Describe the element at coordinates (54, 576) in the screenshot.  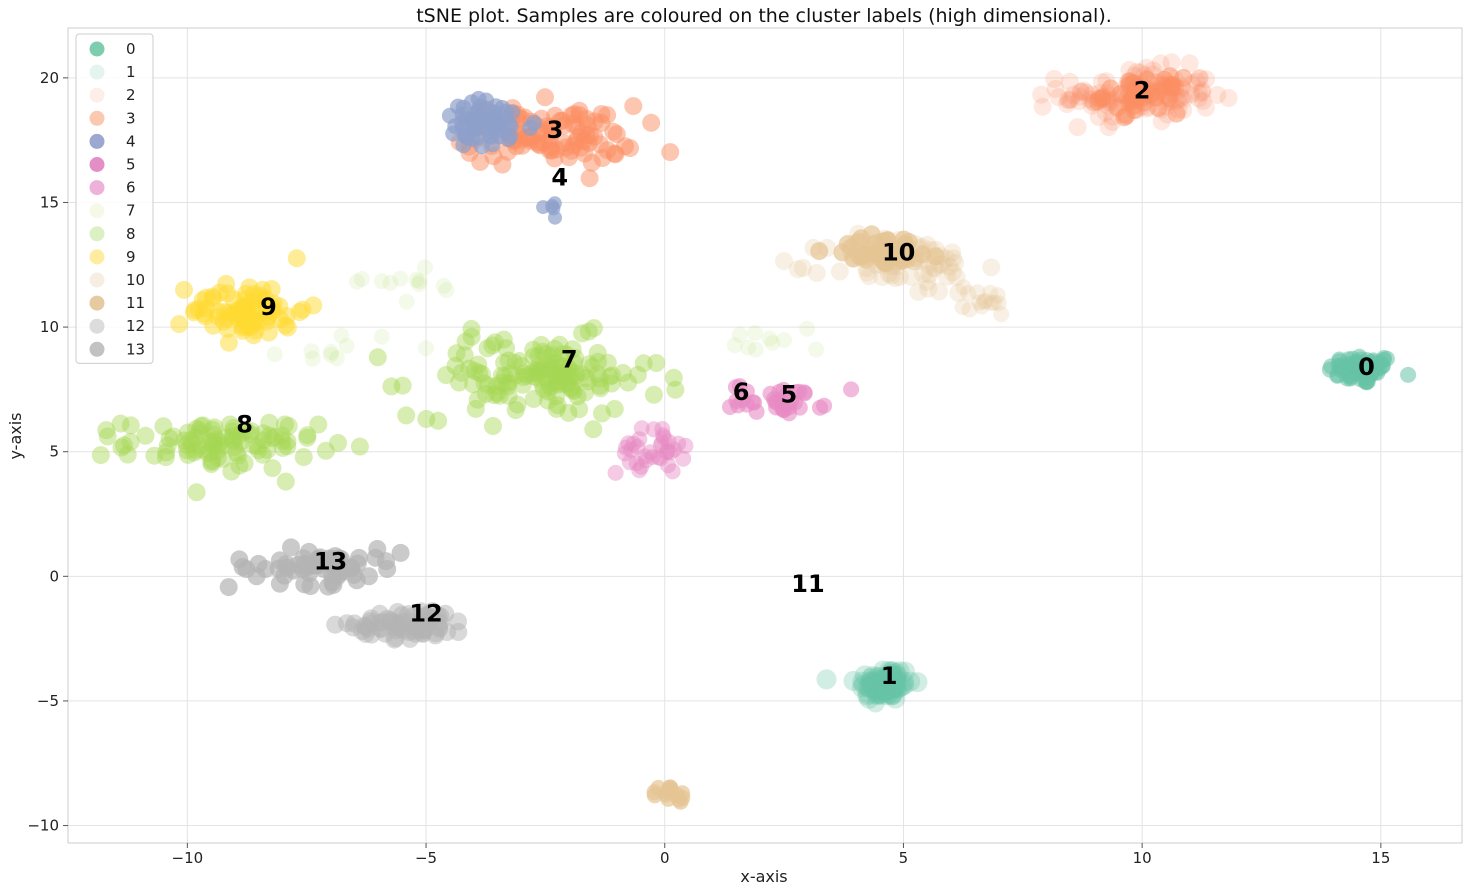
I see `y-tick-label: 0` at that location.